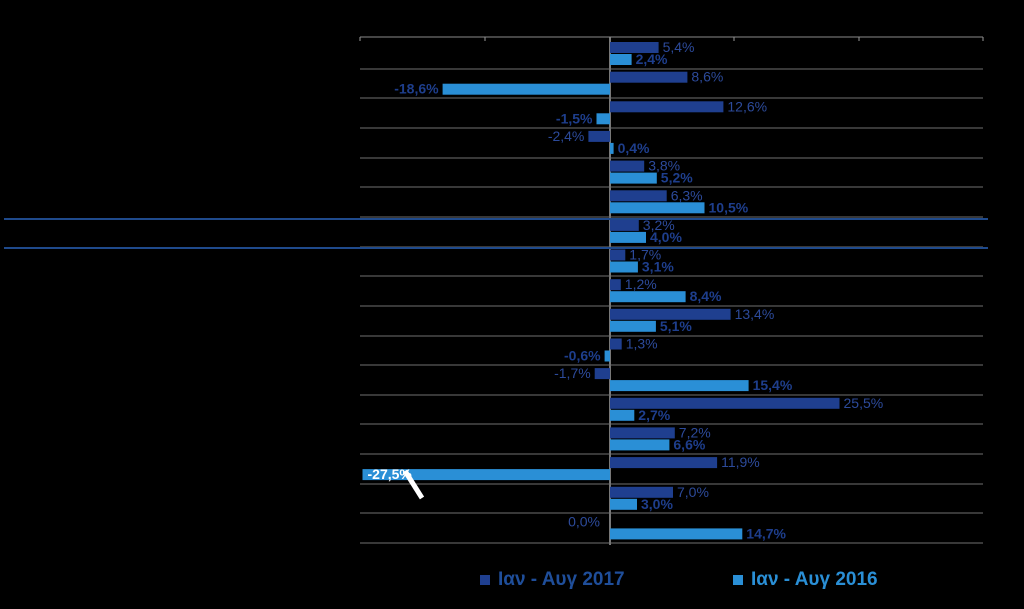  I want to click on data-label-s2-4: 0,4%, so click(634, 148).